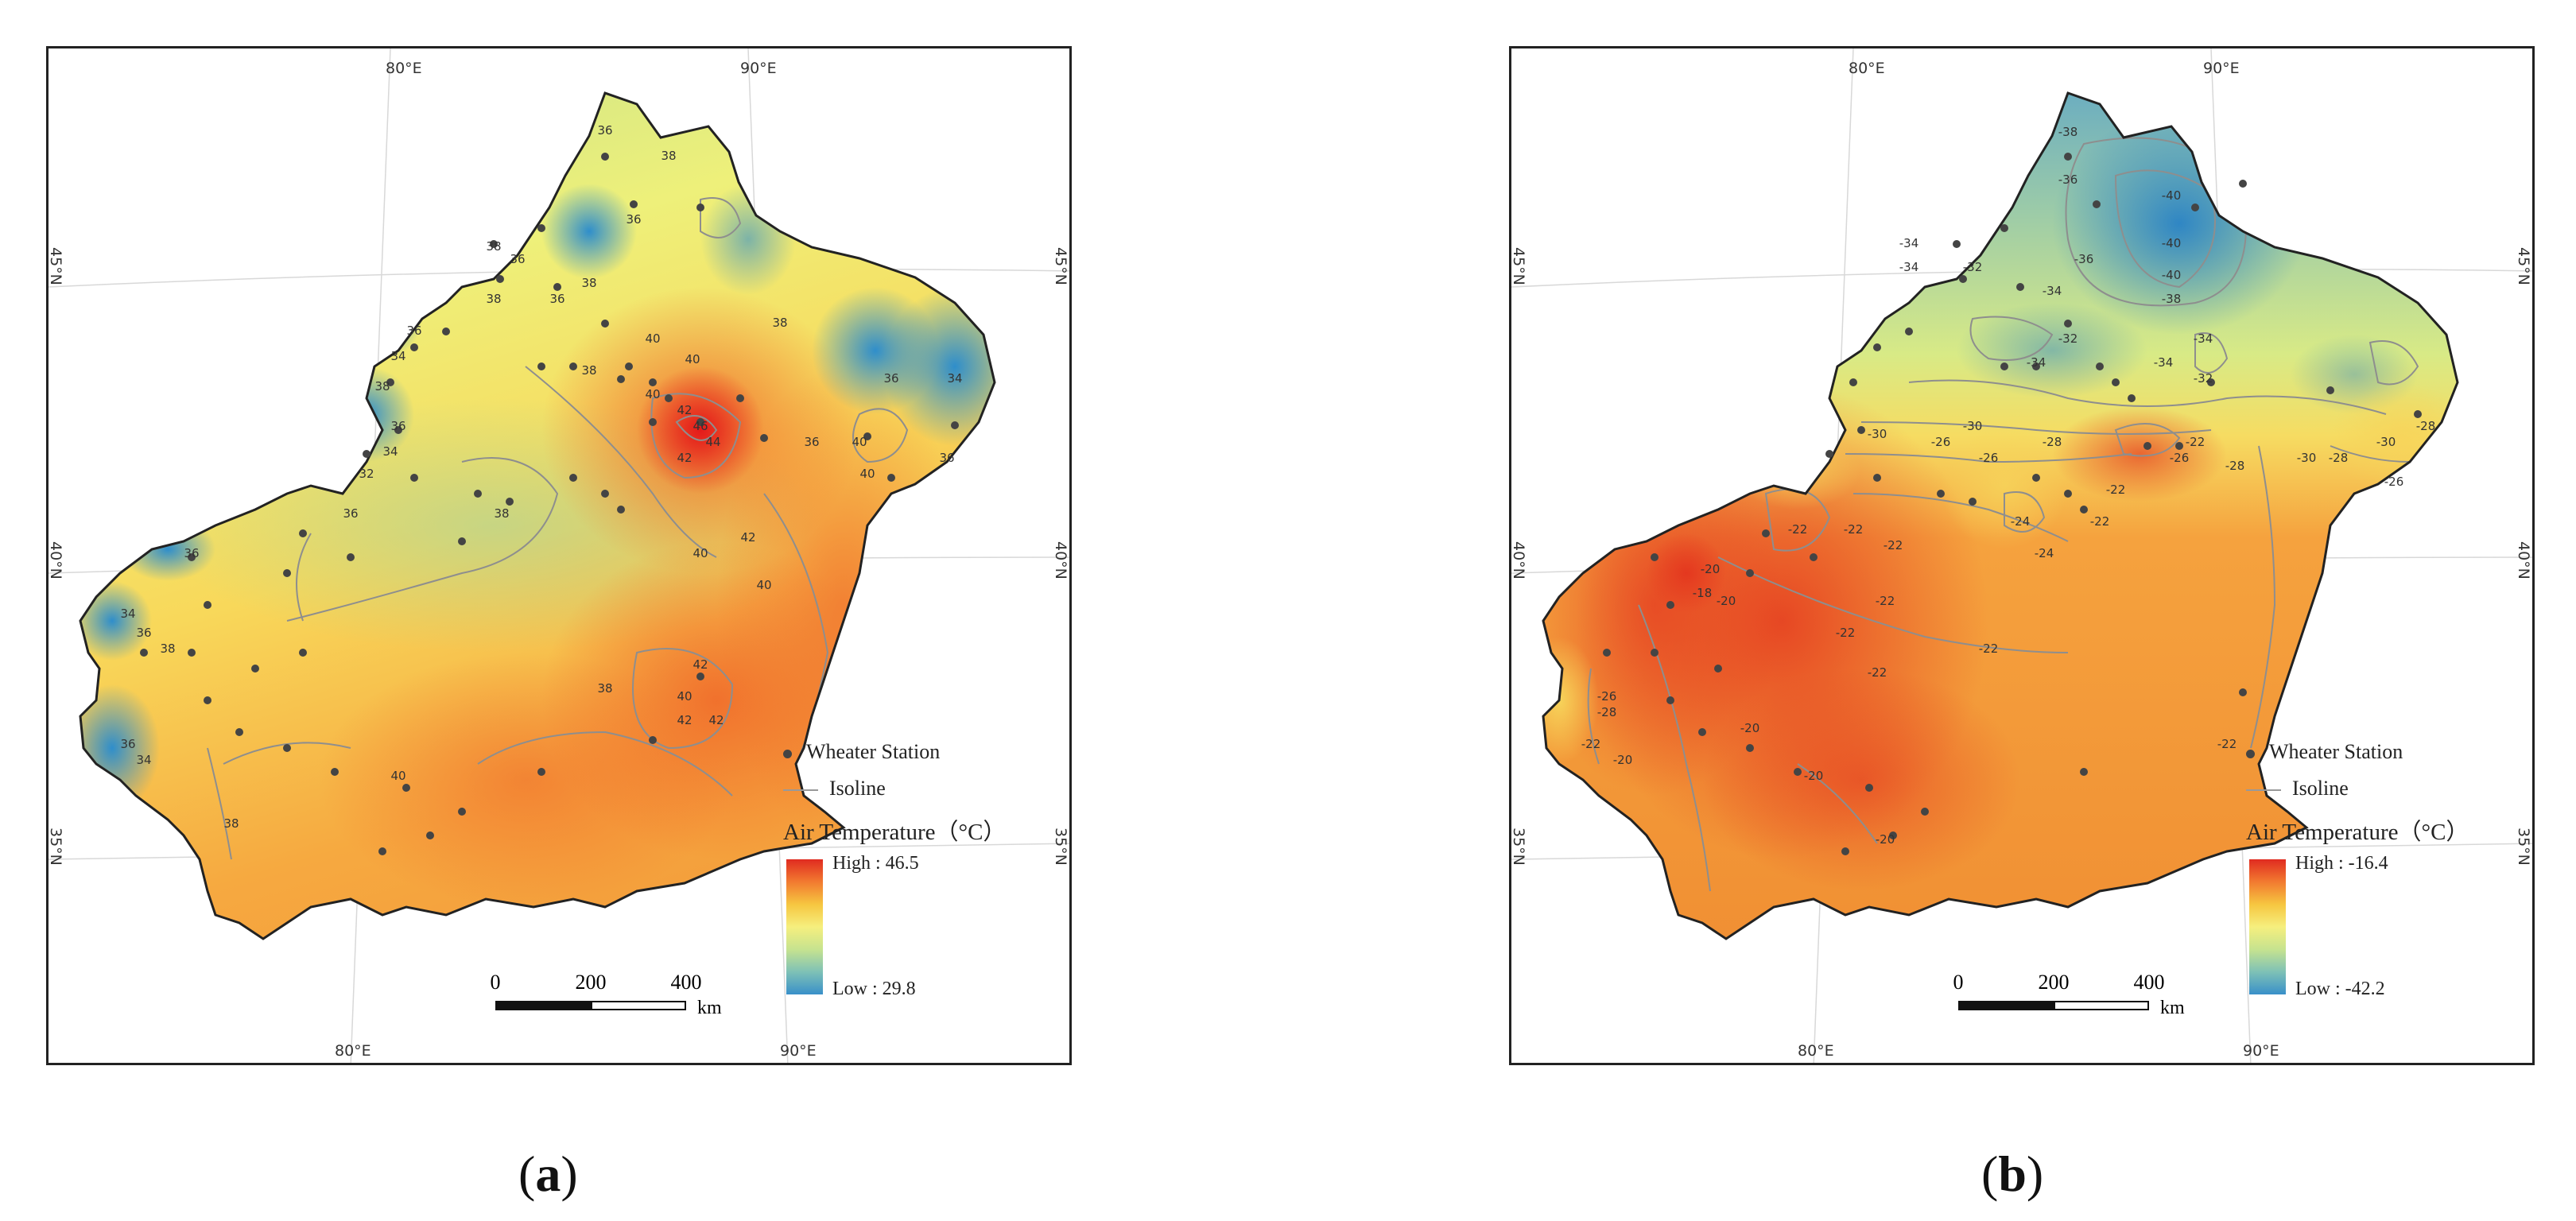 This screenshot has width=2576, height=1221. Describe the element at coordinates (2054, 982) in the screenshot. I see `scale-label-200-b: 200` at that location.